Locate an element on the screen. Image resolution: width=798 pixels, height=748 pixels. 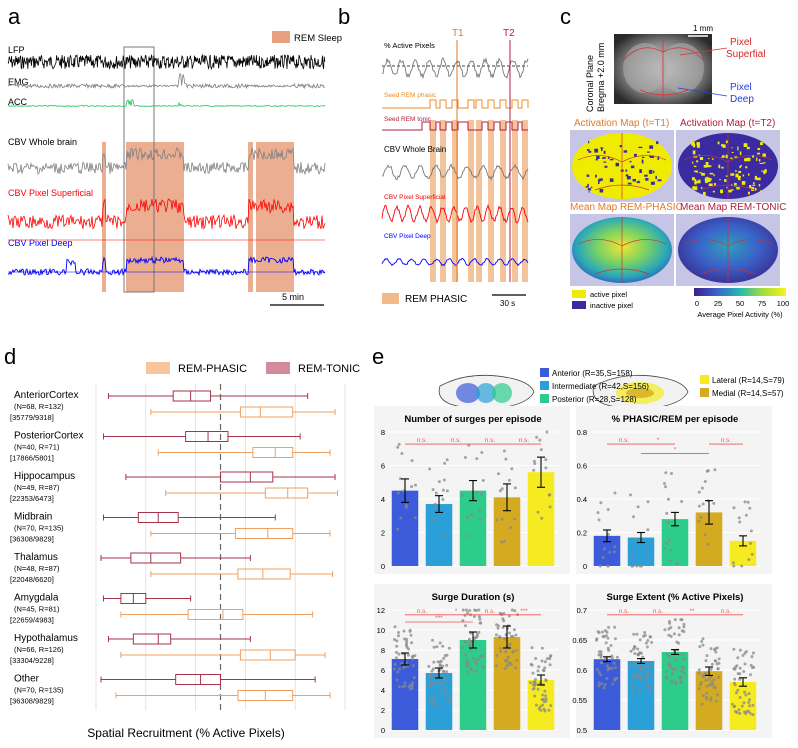
rem-phasic-spans is located at coordinates (479, 201).